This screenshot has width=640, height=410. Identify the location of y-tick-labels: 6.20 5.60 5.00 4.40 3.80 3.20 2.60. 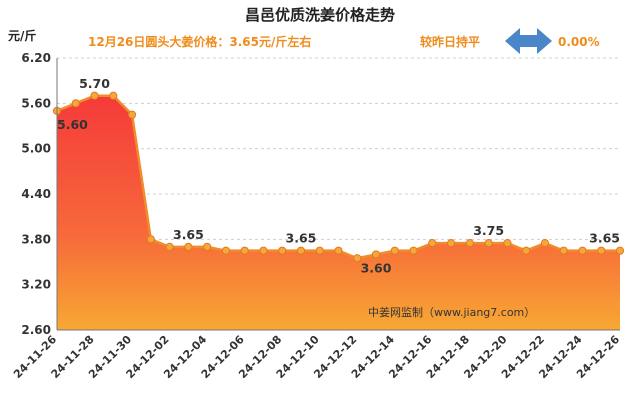
(36, 194).